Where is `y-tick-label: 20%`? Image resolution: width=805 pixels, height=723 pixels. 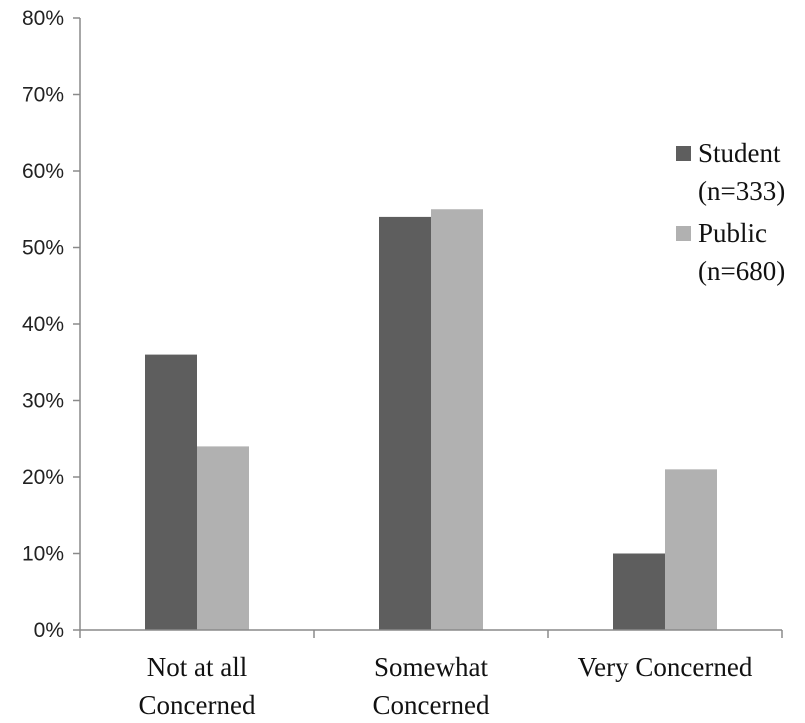 y-tick-label: 20% is located at coordinates (43, 477).